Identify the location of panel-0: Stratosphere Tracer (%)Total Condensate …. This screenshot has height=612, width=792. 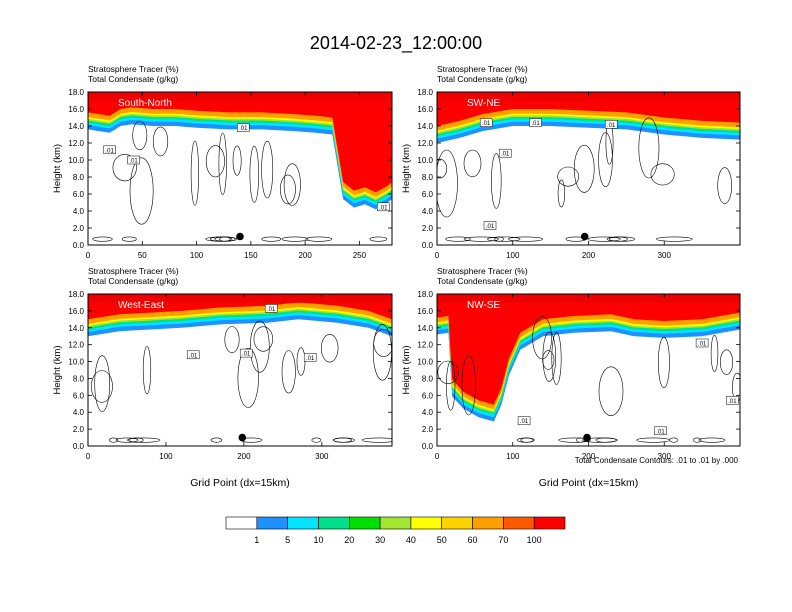
(222, 162).